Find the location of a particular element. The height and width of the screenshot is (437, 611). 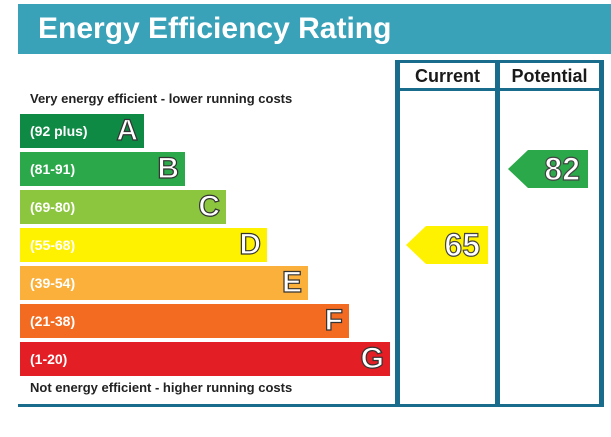

band-a: (92 plus) A is located at coordinates (82, 130).